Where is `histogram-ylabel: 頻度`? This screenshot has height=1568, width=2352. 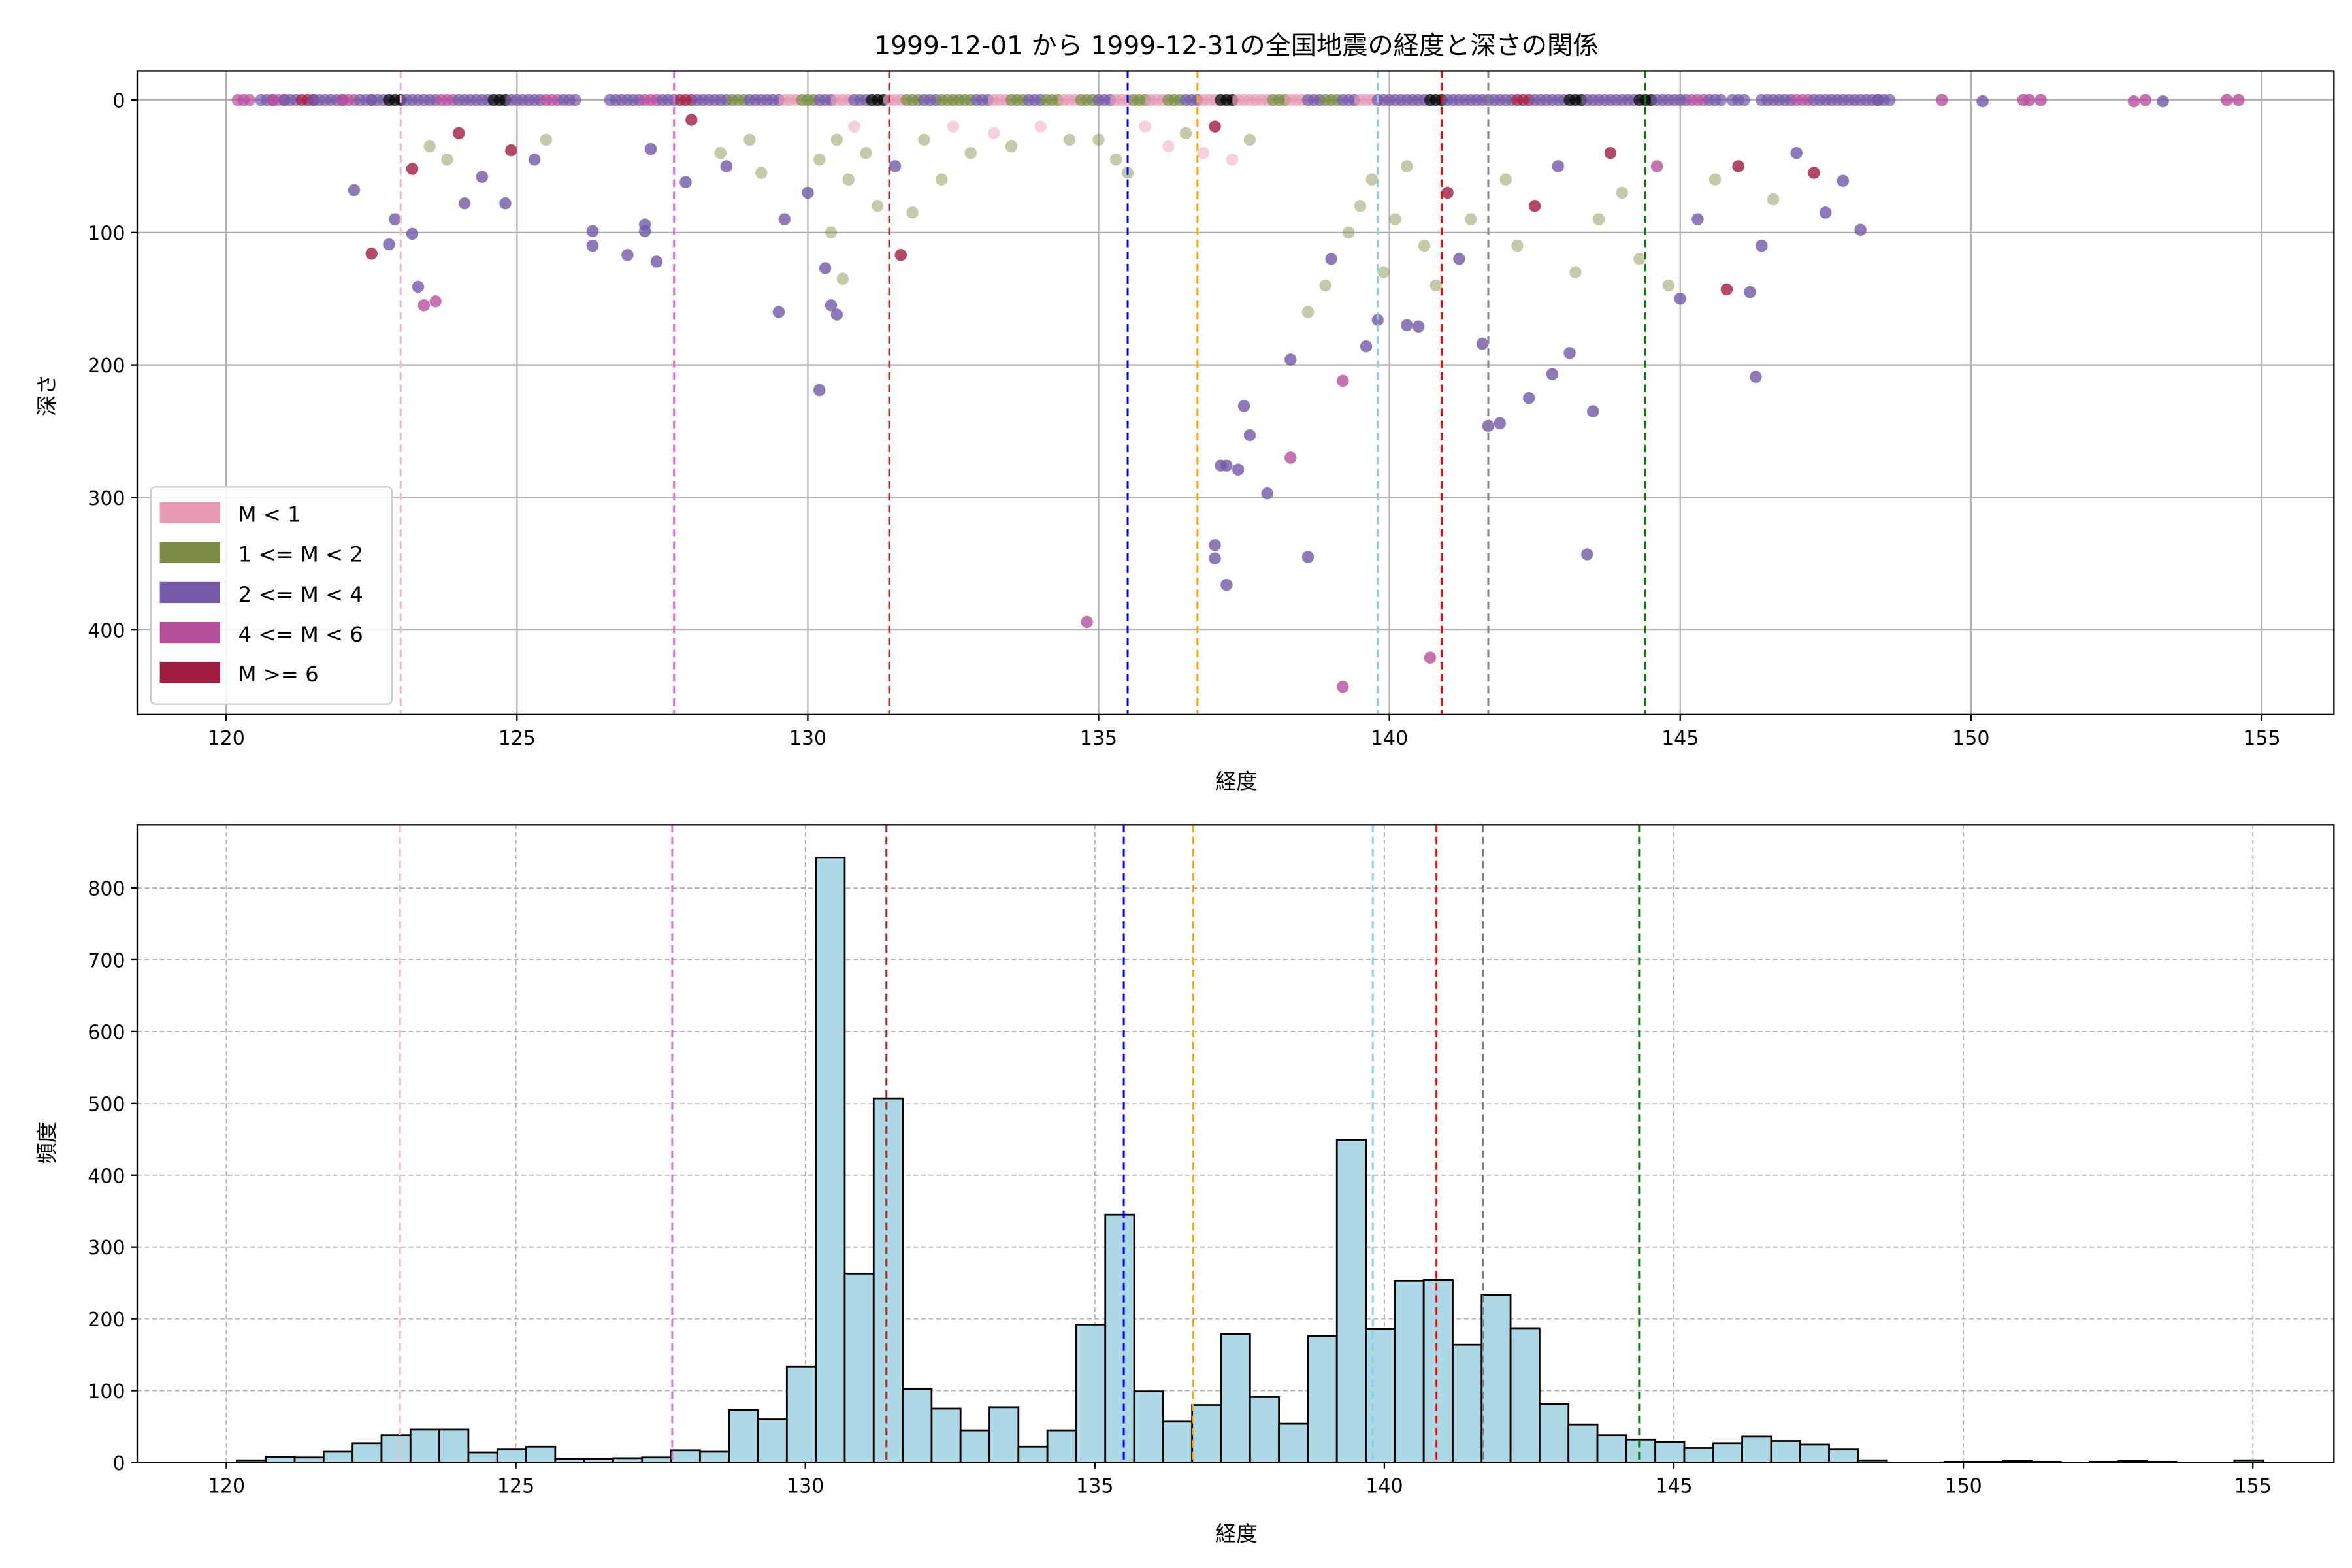
histogram-ylabel: 頻度 is located at coordinates (47, 1143).